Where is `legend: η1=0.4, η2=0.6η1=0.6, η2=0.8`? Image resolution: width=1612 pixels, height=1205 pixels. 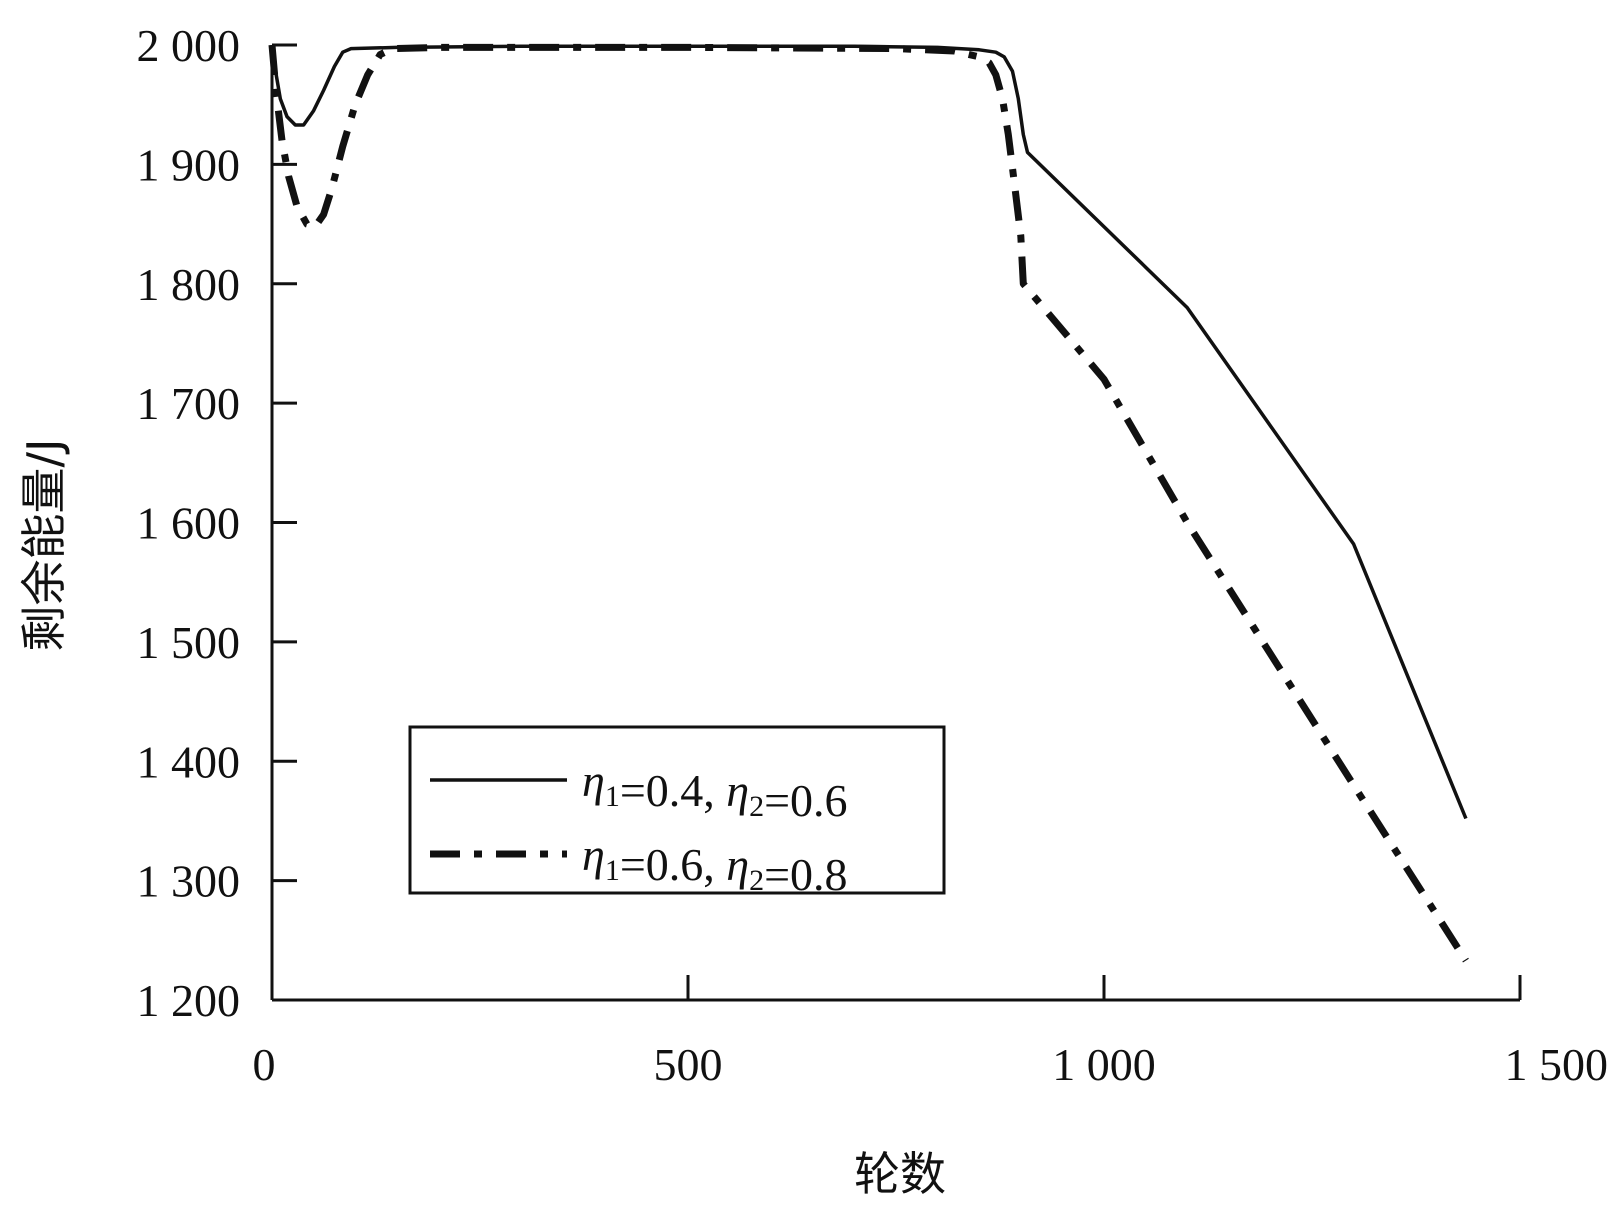
legend: η1=0.4, η2=0.6η1=0.6, η2=0.8 is located at coordinates (677, 812).